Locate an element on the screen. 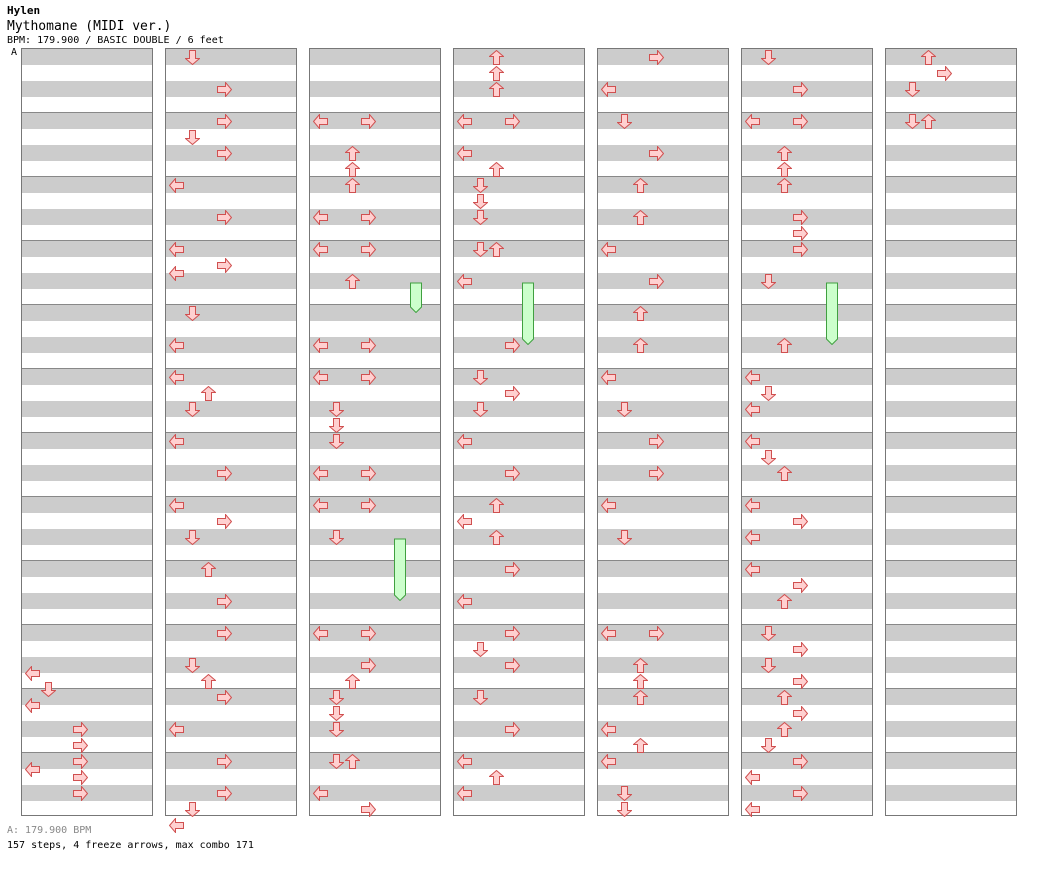 The width and height of the screenshot is (1040, 876). song-artist: Hylen is located at coordinates (24, 10).